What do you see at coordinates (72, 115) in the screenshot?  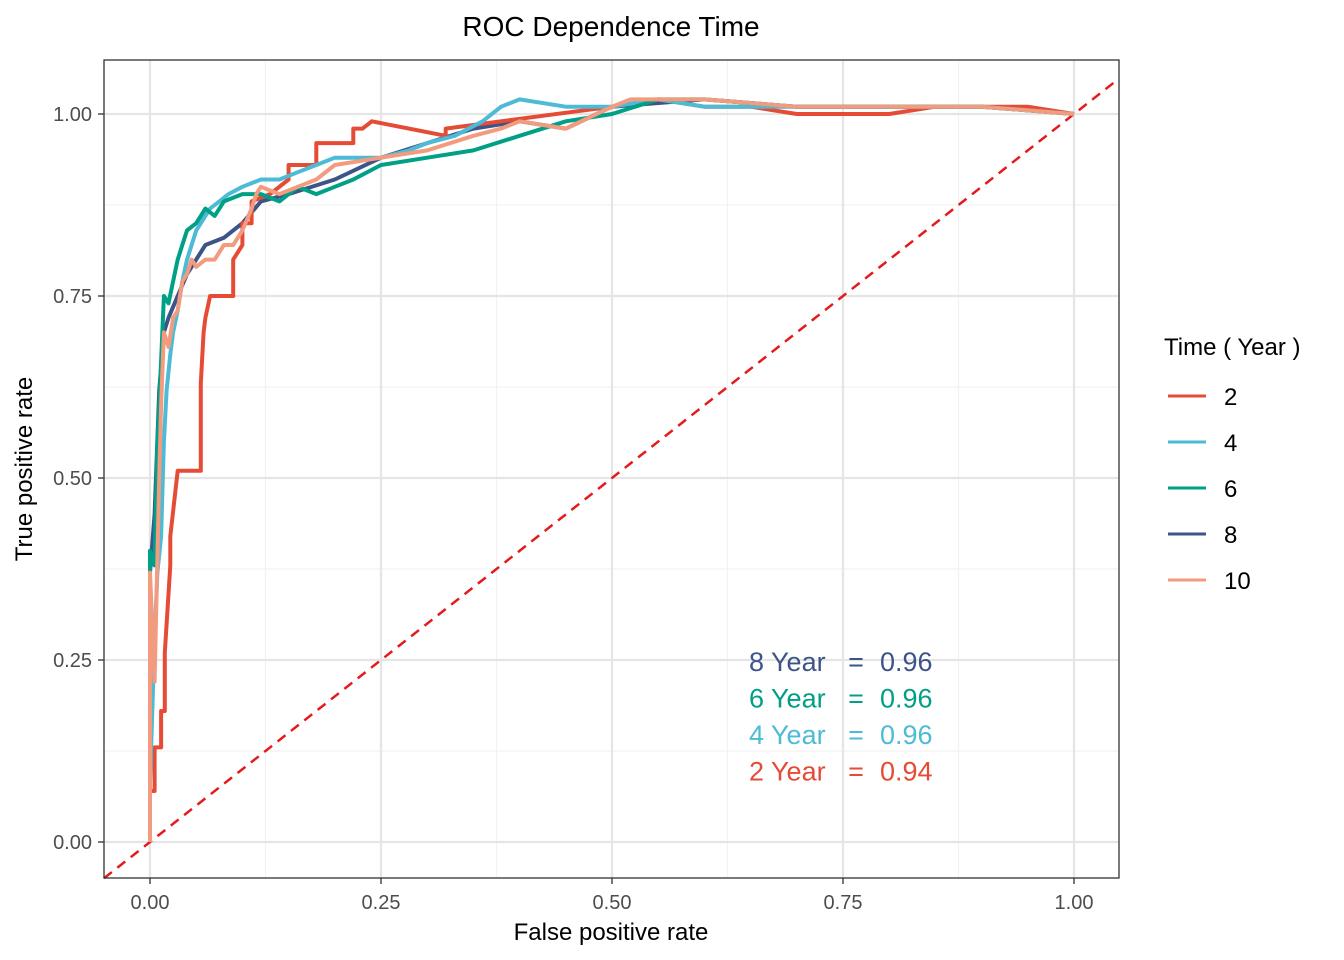 I see `y-tick-label: 1.00` at bounding box center [72, 115].